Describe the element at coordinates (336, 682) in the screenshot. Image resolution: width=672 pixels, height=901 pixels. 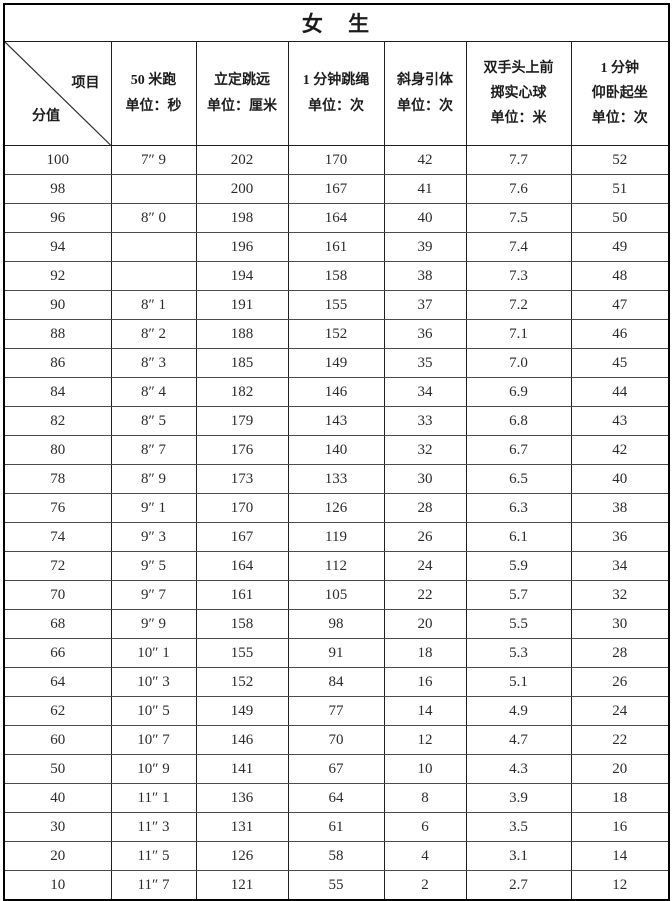
I see `value-cell: 84` at that location.